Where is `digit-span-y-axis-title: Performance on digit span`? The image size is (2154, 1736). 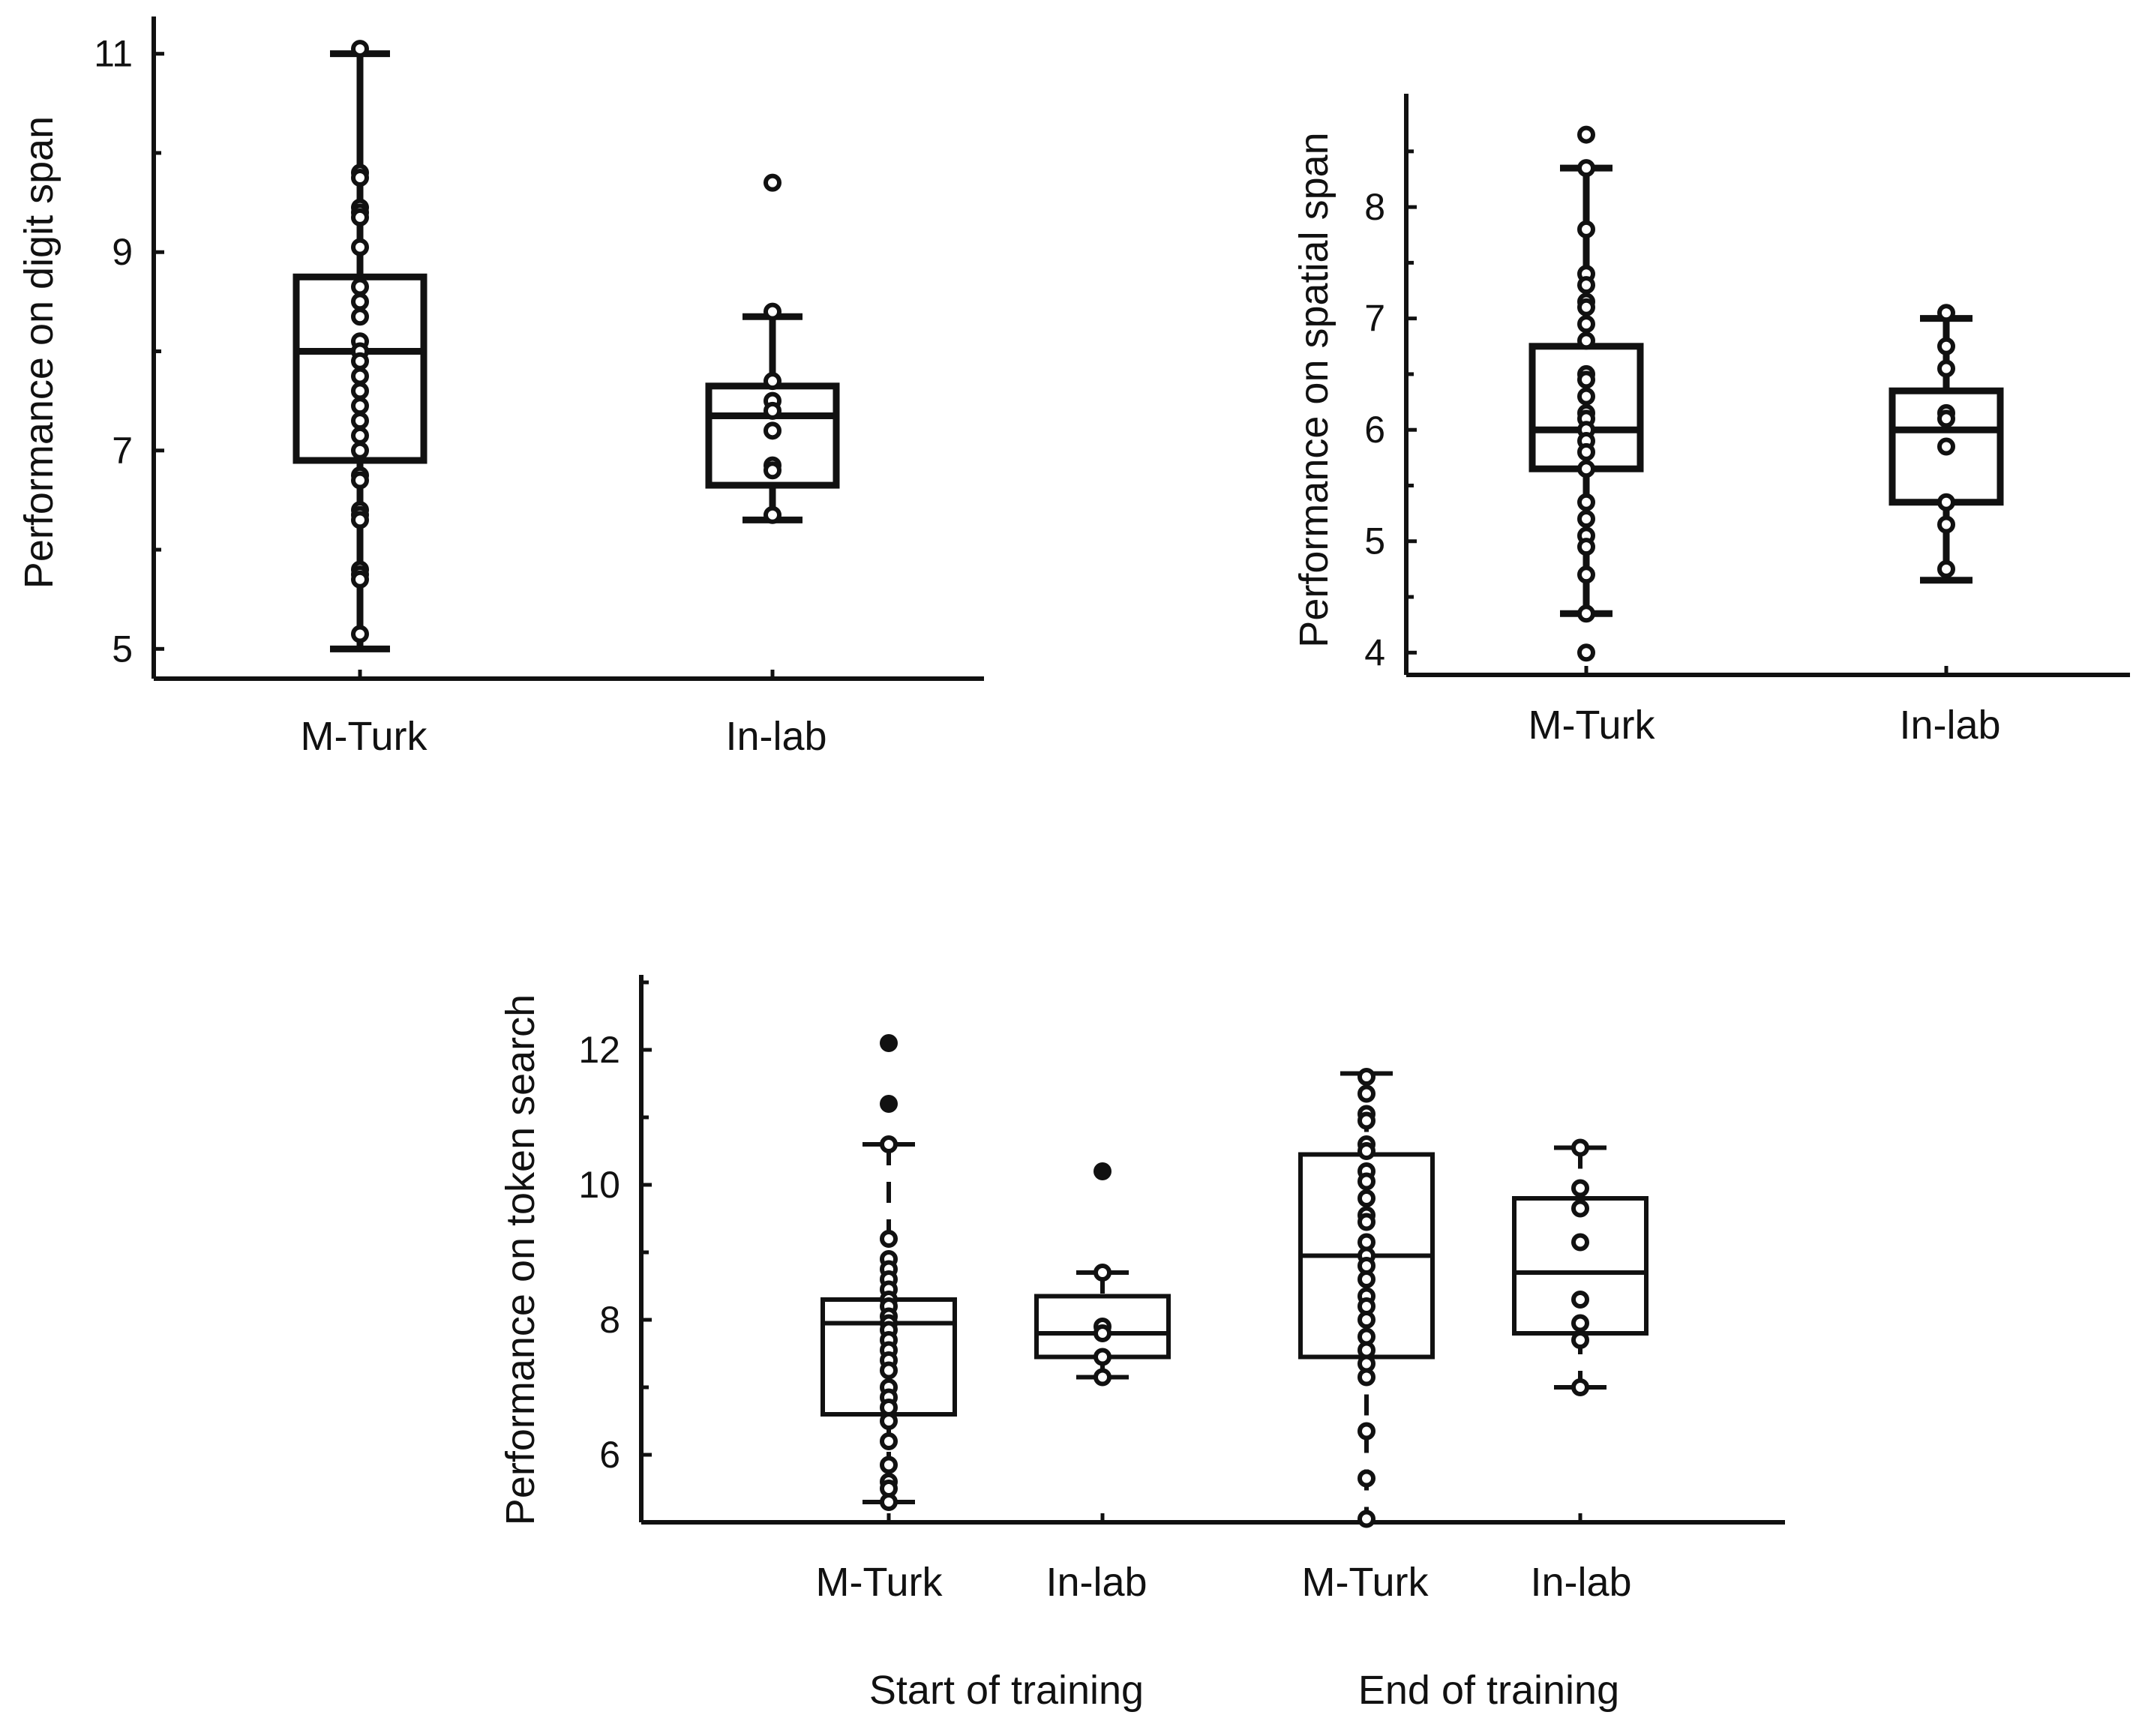 digit-span-y-axis-title: Performance on digit span is located at coordinates (39, 352).